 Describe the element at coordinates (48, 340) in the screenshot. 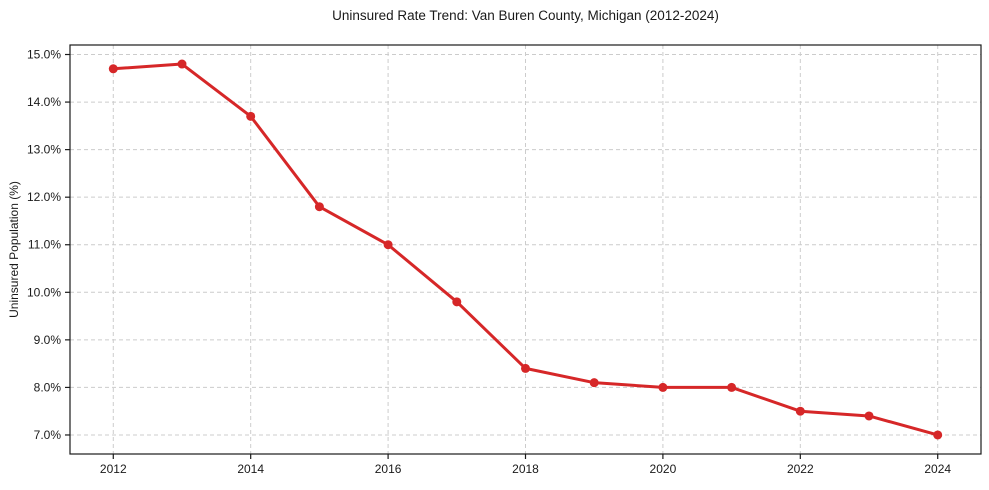

I see `y-tick-label: 9.0%` at that location.